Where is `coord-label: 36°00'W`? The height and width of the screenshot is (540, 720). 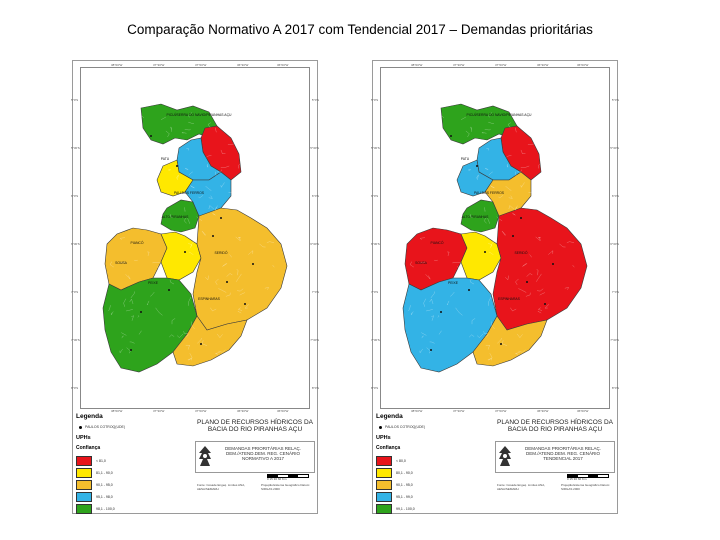
coord-label: 36°00'W is located at coordinates (583, 411).